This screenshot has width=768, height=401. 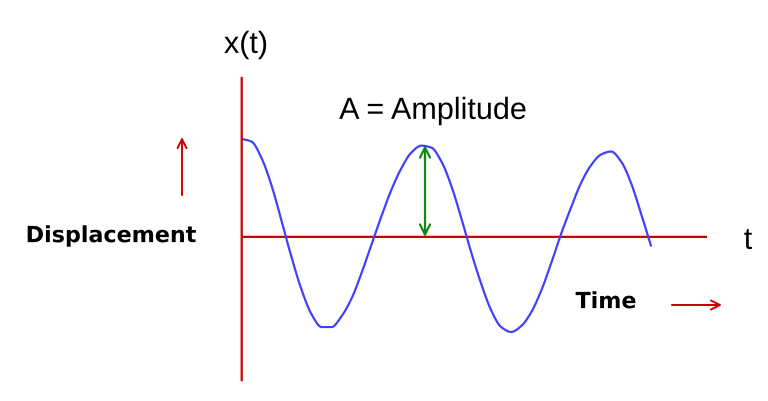 I want to click on annotation: Time, so click(x=606, y=299).